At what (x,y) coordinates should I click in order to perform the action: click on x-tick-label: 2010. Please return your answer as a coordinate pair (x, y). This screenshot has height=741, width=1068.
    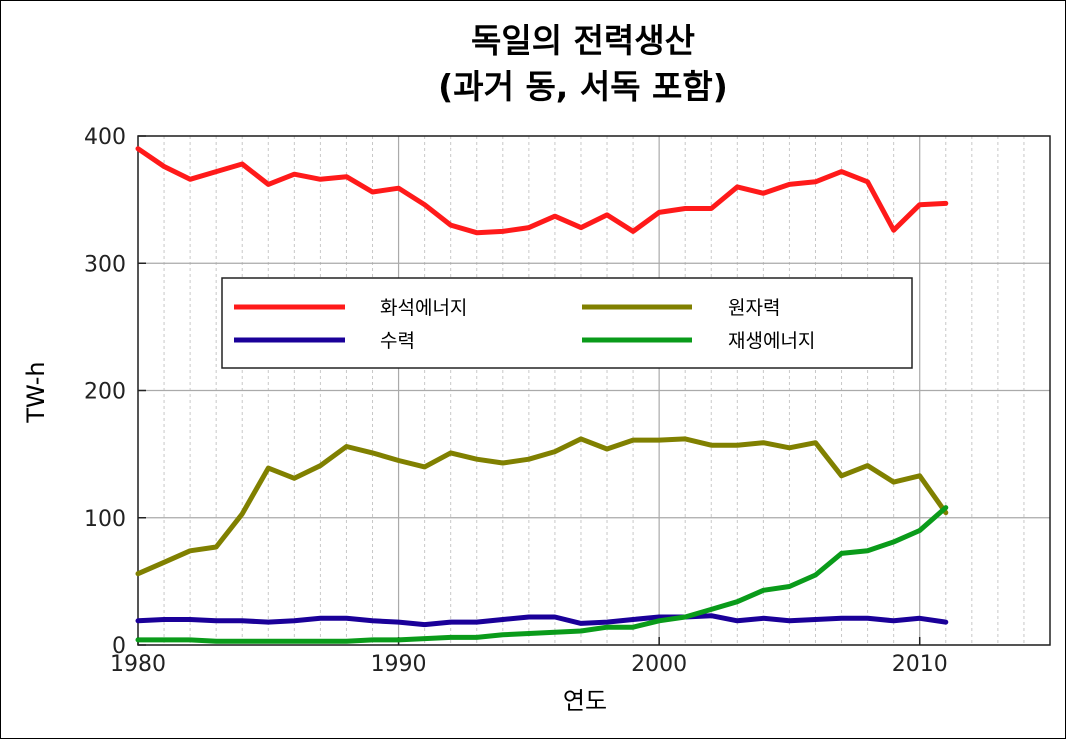
    Looking at the image, I should click on (920, 664).